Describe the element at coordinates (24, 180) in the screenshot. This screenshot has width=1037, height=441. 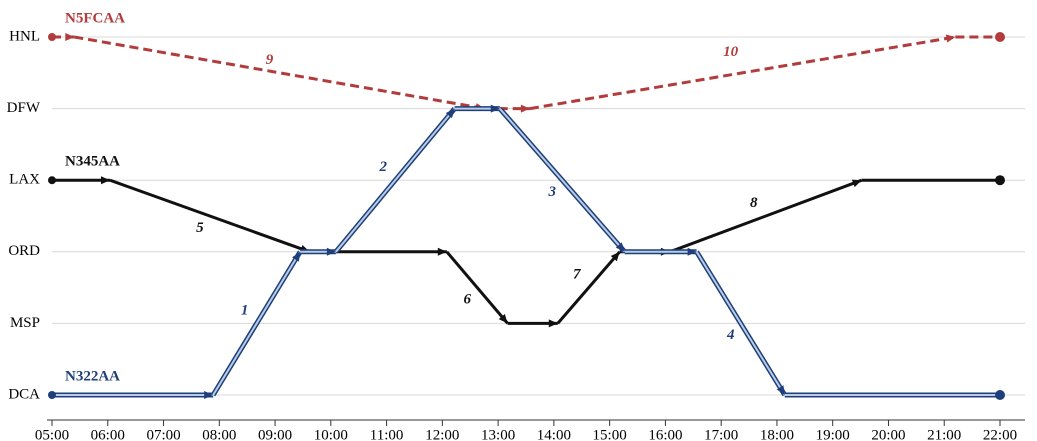
I see `y-tick-label: LAX` at that location.